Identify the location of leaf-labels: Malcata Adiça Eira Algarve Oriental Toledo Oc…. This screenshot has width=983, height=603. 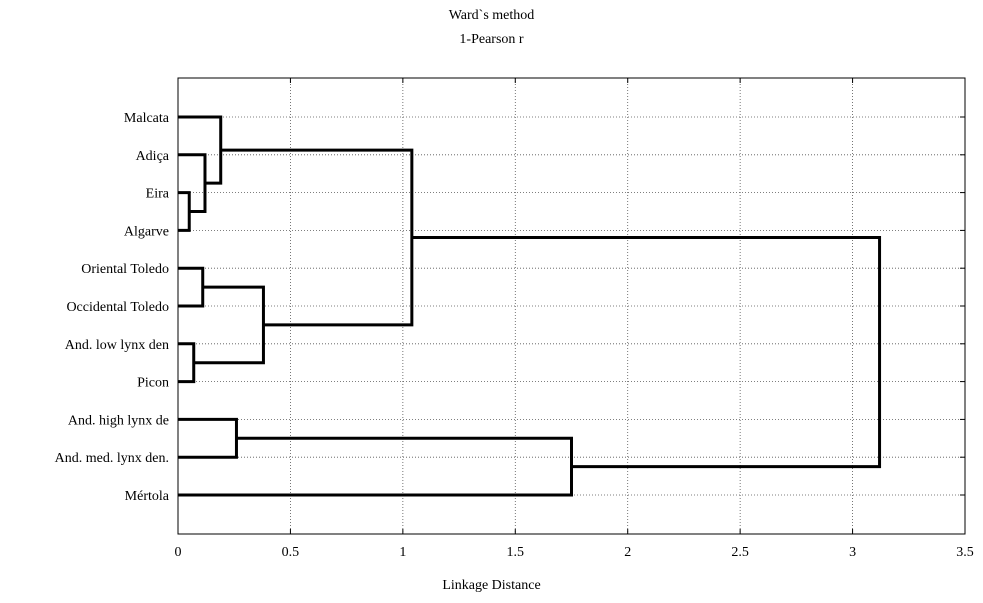
(112, 307).